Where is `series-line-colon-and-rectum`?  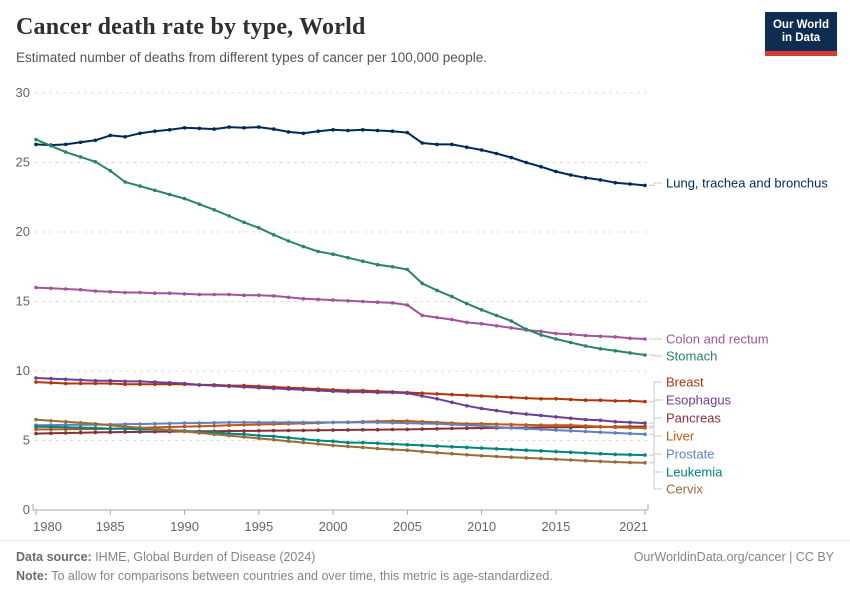 series-line-colon-and-rectum is located at coordinates (340, 313).